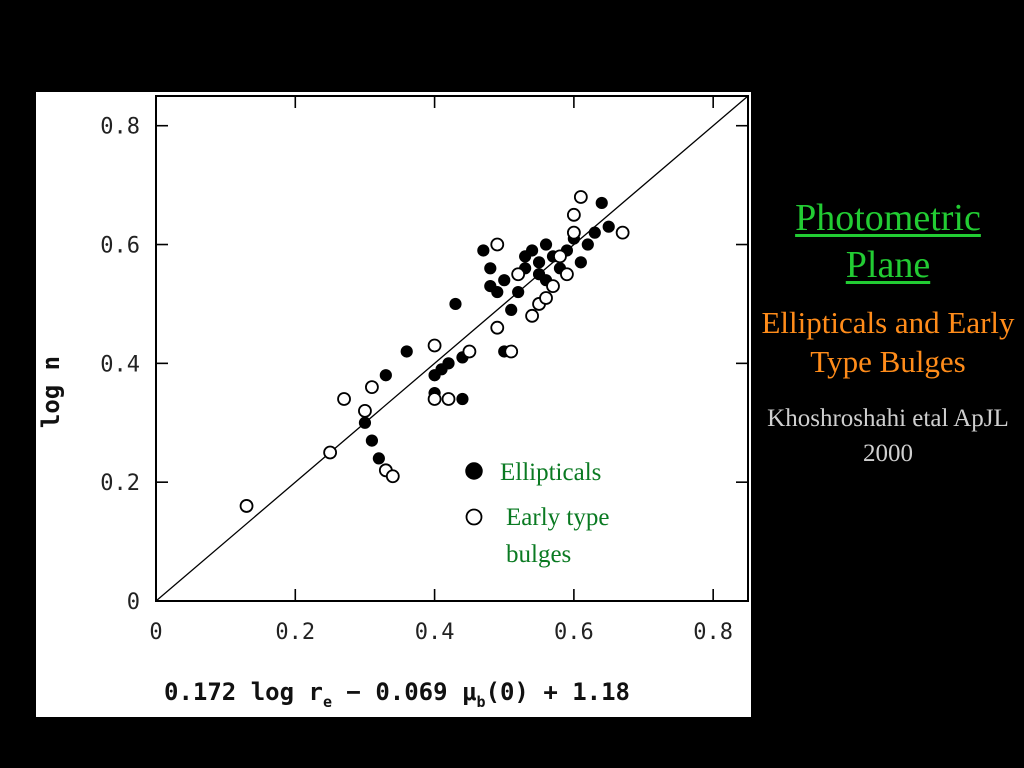 This screenshot has height=768, width=1024. What do you see at coordinates (120, 127) in the screenshot?
I see `y-tick-label-4: 0.8` at bounding box center [120, 127].